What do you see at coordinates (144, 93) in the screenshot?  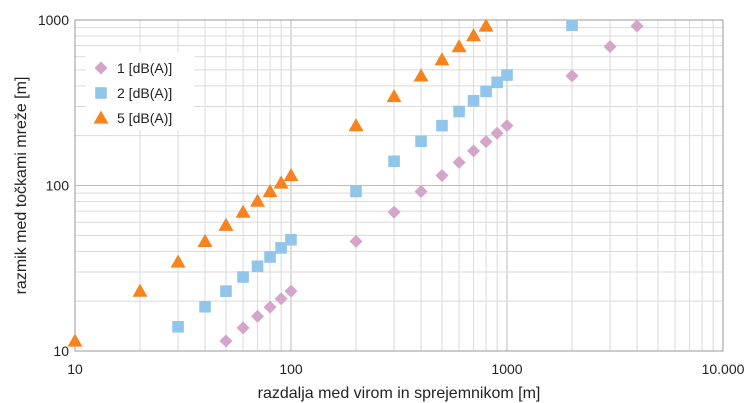 I see `legend-label: 2 [dB(A)]` at bounding box center [144, 93].